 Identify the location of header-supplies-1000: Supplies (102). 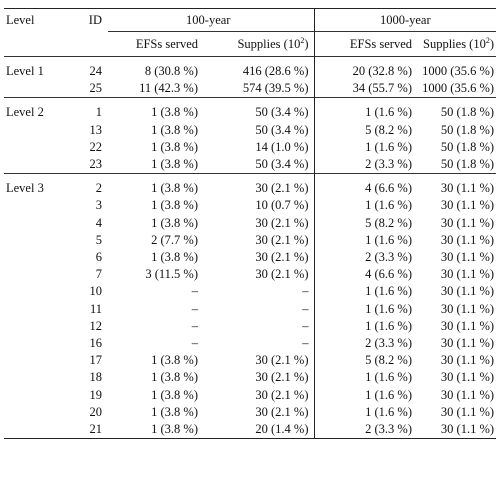
(455, 44).